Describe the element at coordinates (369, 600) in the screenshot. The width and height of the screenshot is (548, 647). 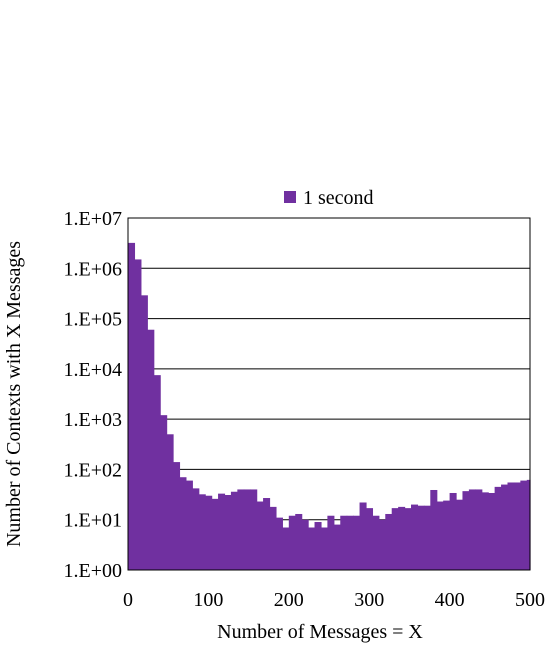
I see `x-tick-label: 300` at that location.